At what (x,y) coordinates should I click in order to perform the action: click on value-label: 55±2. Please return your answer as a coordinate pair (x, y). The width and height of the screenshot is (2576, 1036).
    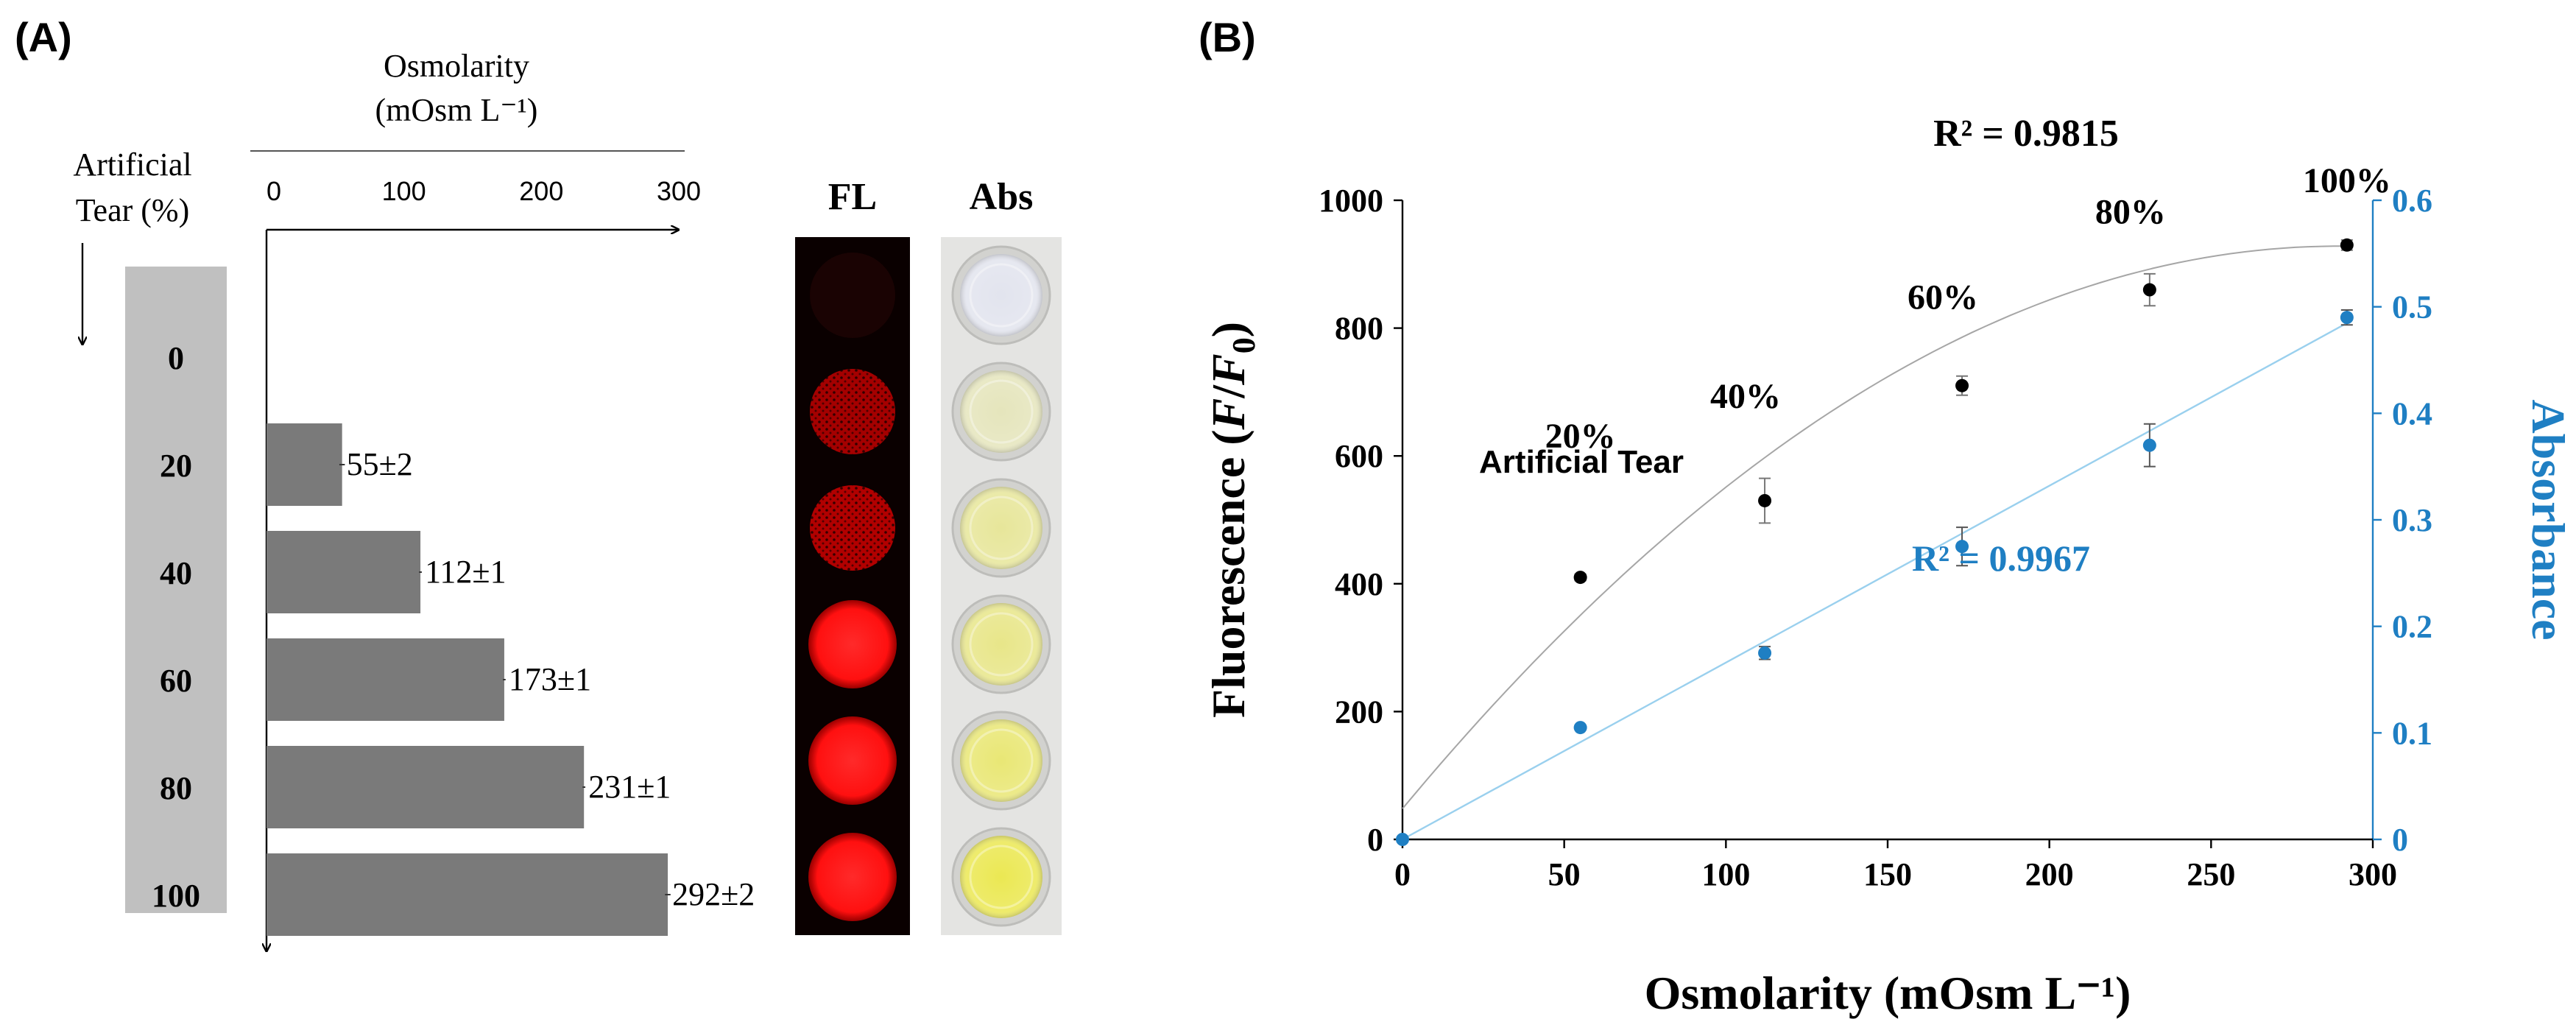
    Looking at the image, I should click on (380, 464).